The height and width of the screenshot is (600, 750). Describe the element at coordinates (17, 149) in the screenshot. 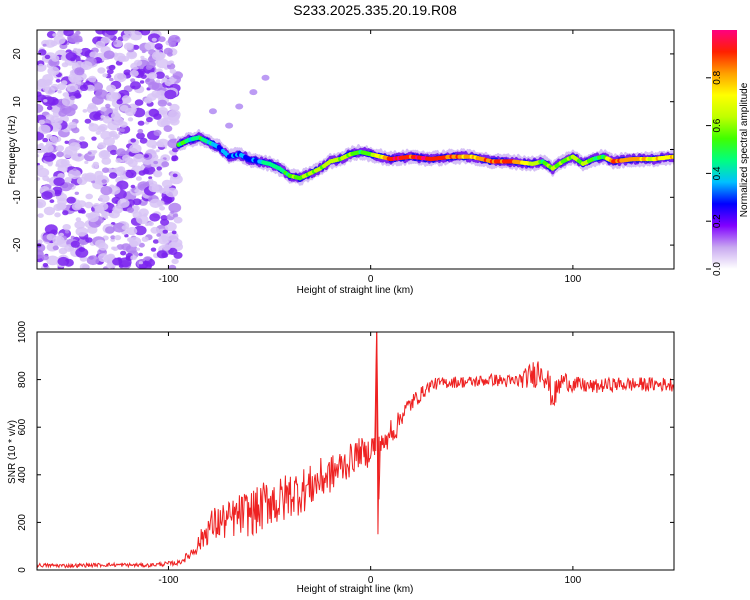

I see `y-tick-label: 0` at that location.